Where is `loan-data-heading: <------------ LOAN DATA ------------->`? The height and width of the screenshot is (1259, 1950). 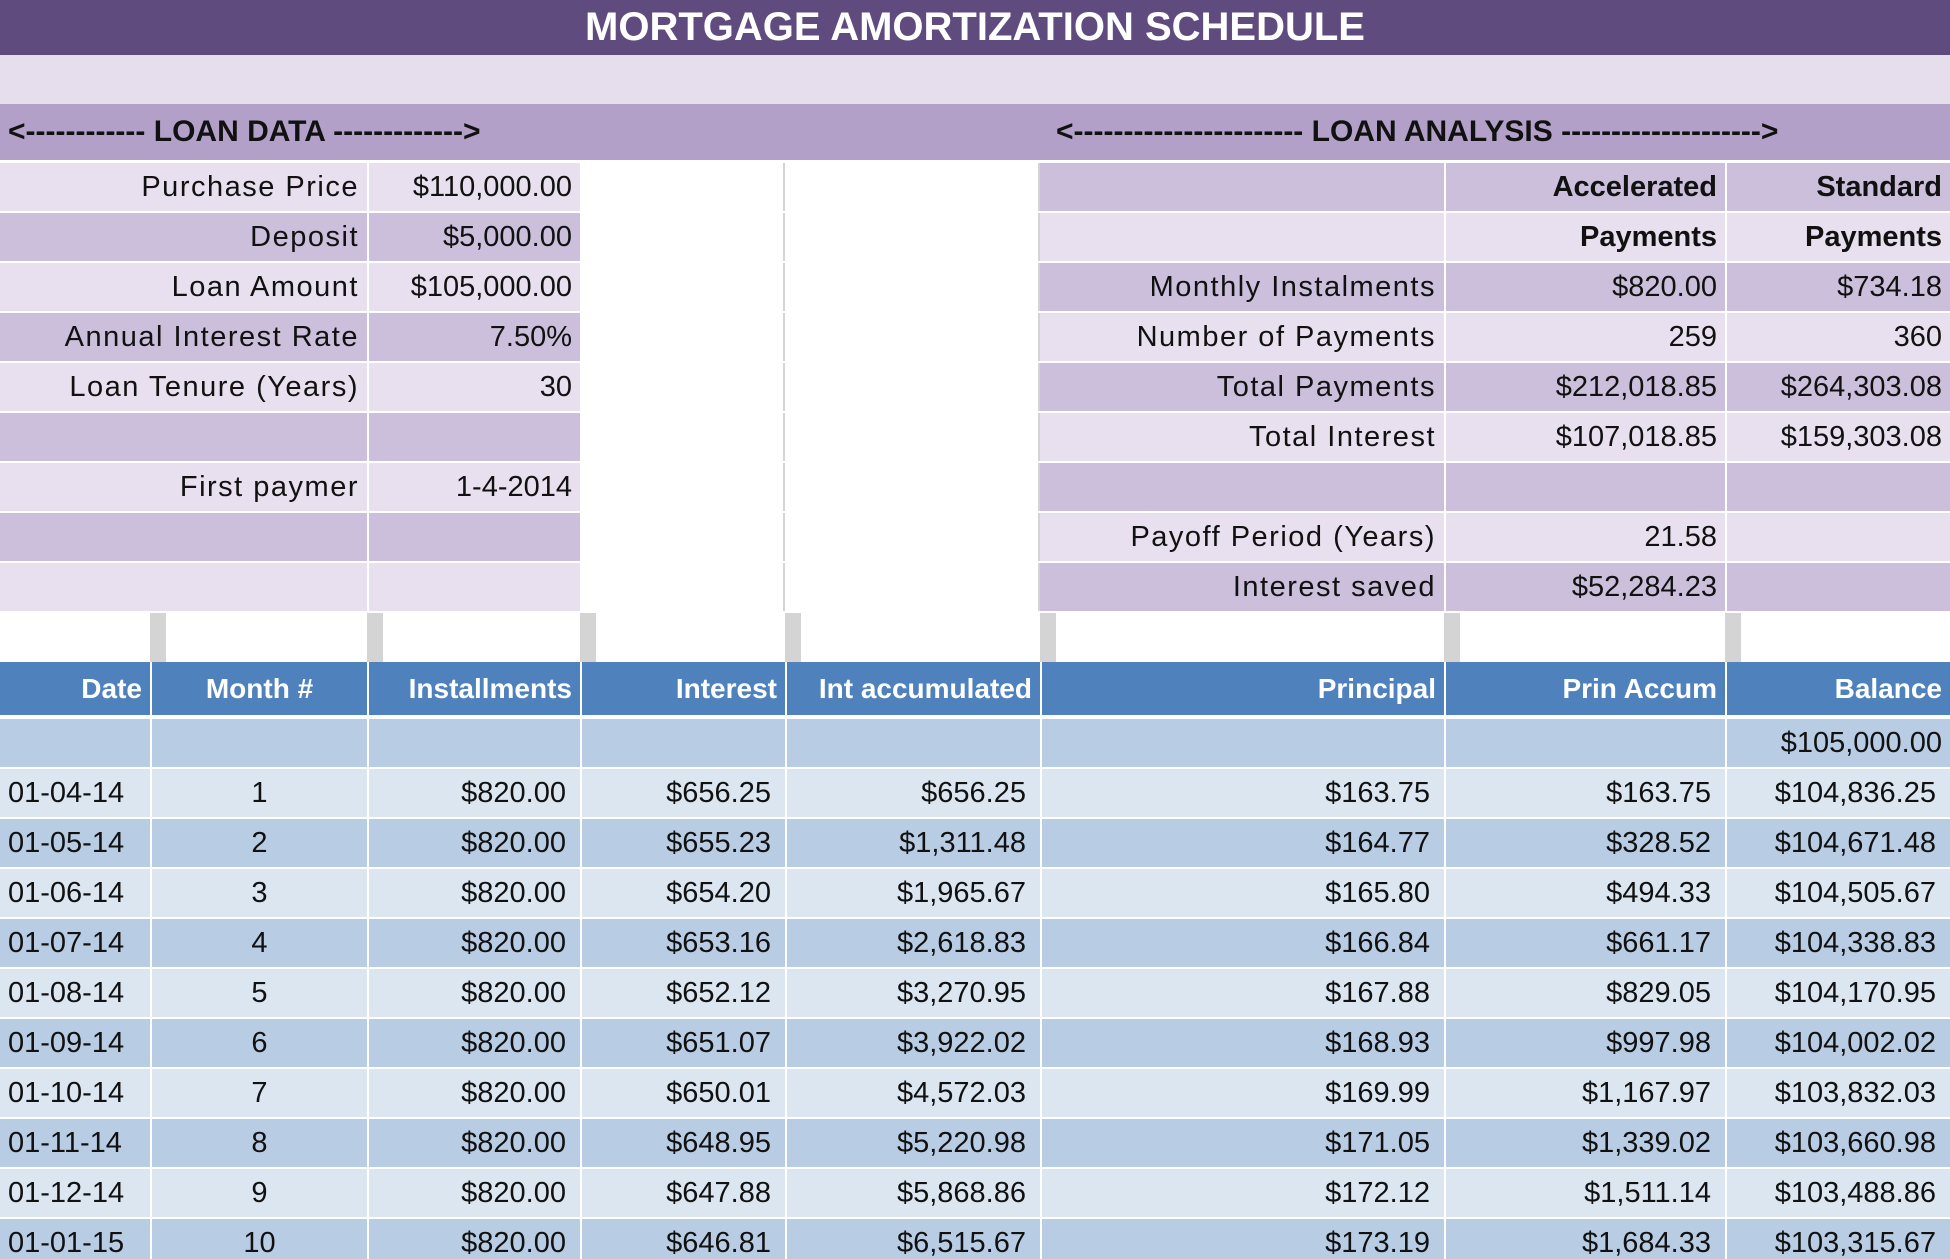
loan-data-heading: <------------ LOAN DATA -------------> is located at coordinates (244, 131).